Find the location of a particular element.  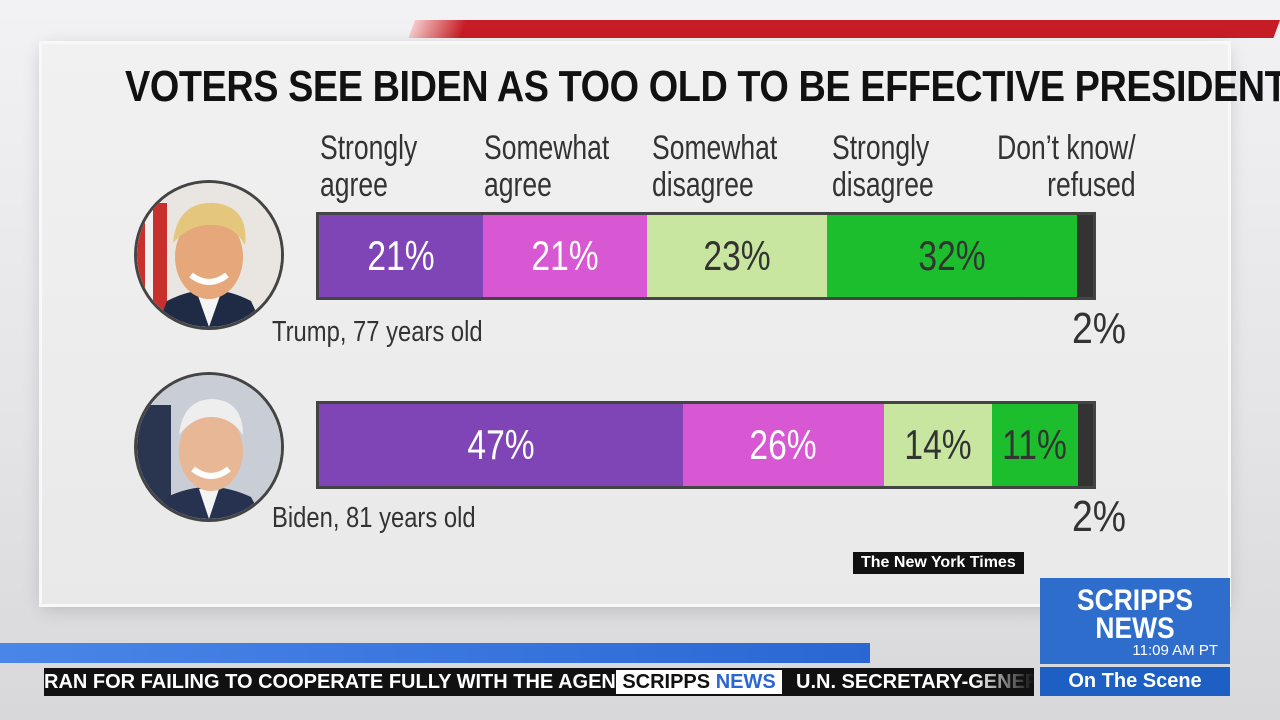

bar-segment-biden-1: 47% is located at coordinates (501, 445).